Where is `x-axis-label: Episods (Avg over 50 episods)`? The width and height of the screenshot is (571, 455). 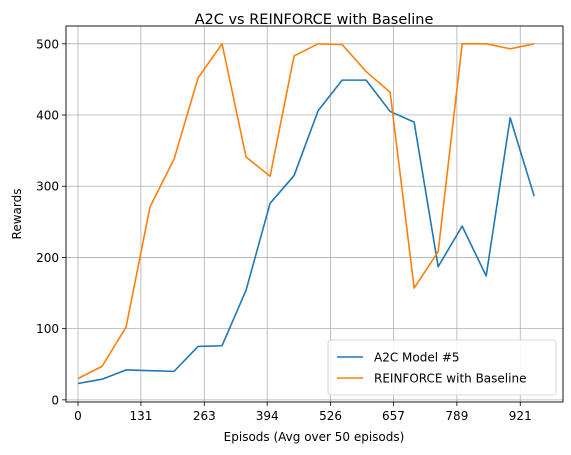 x-axis-label: Episods (Avg over 50 episods) is located at coordinates (314, 437).